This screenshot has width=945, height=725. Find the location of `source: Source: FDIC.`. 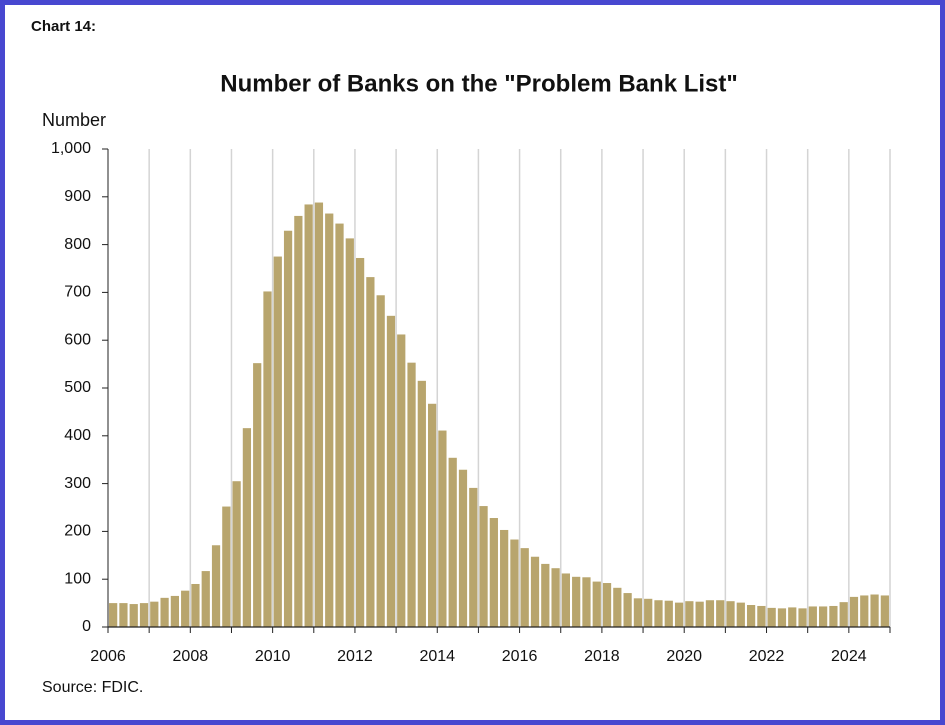

source: Source: FDIC. is located at coordinates (92, 687).